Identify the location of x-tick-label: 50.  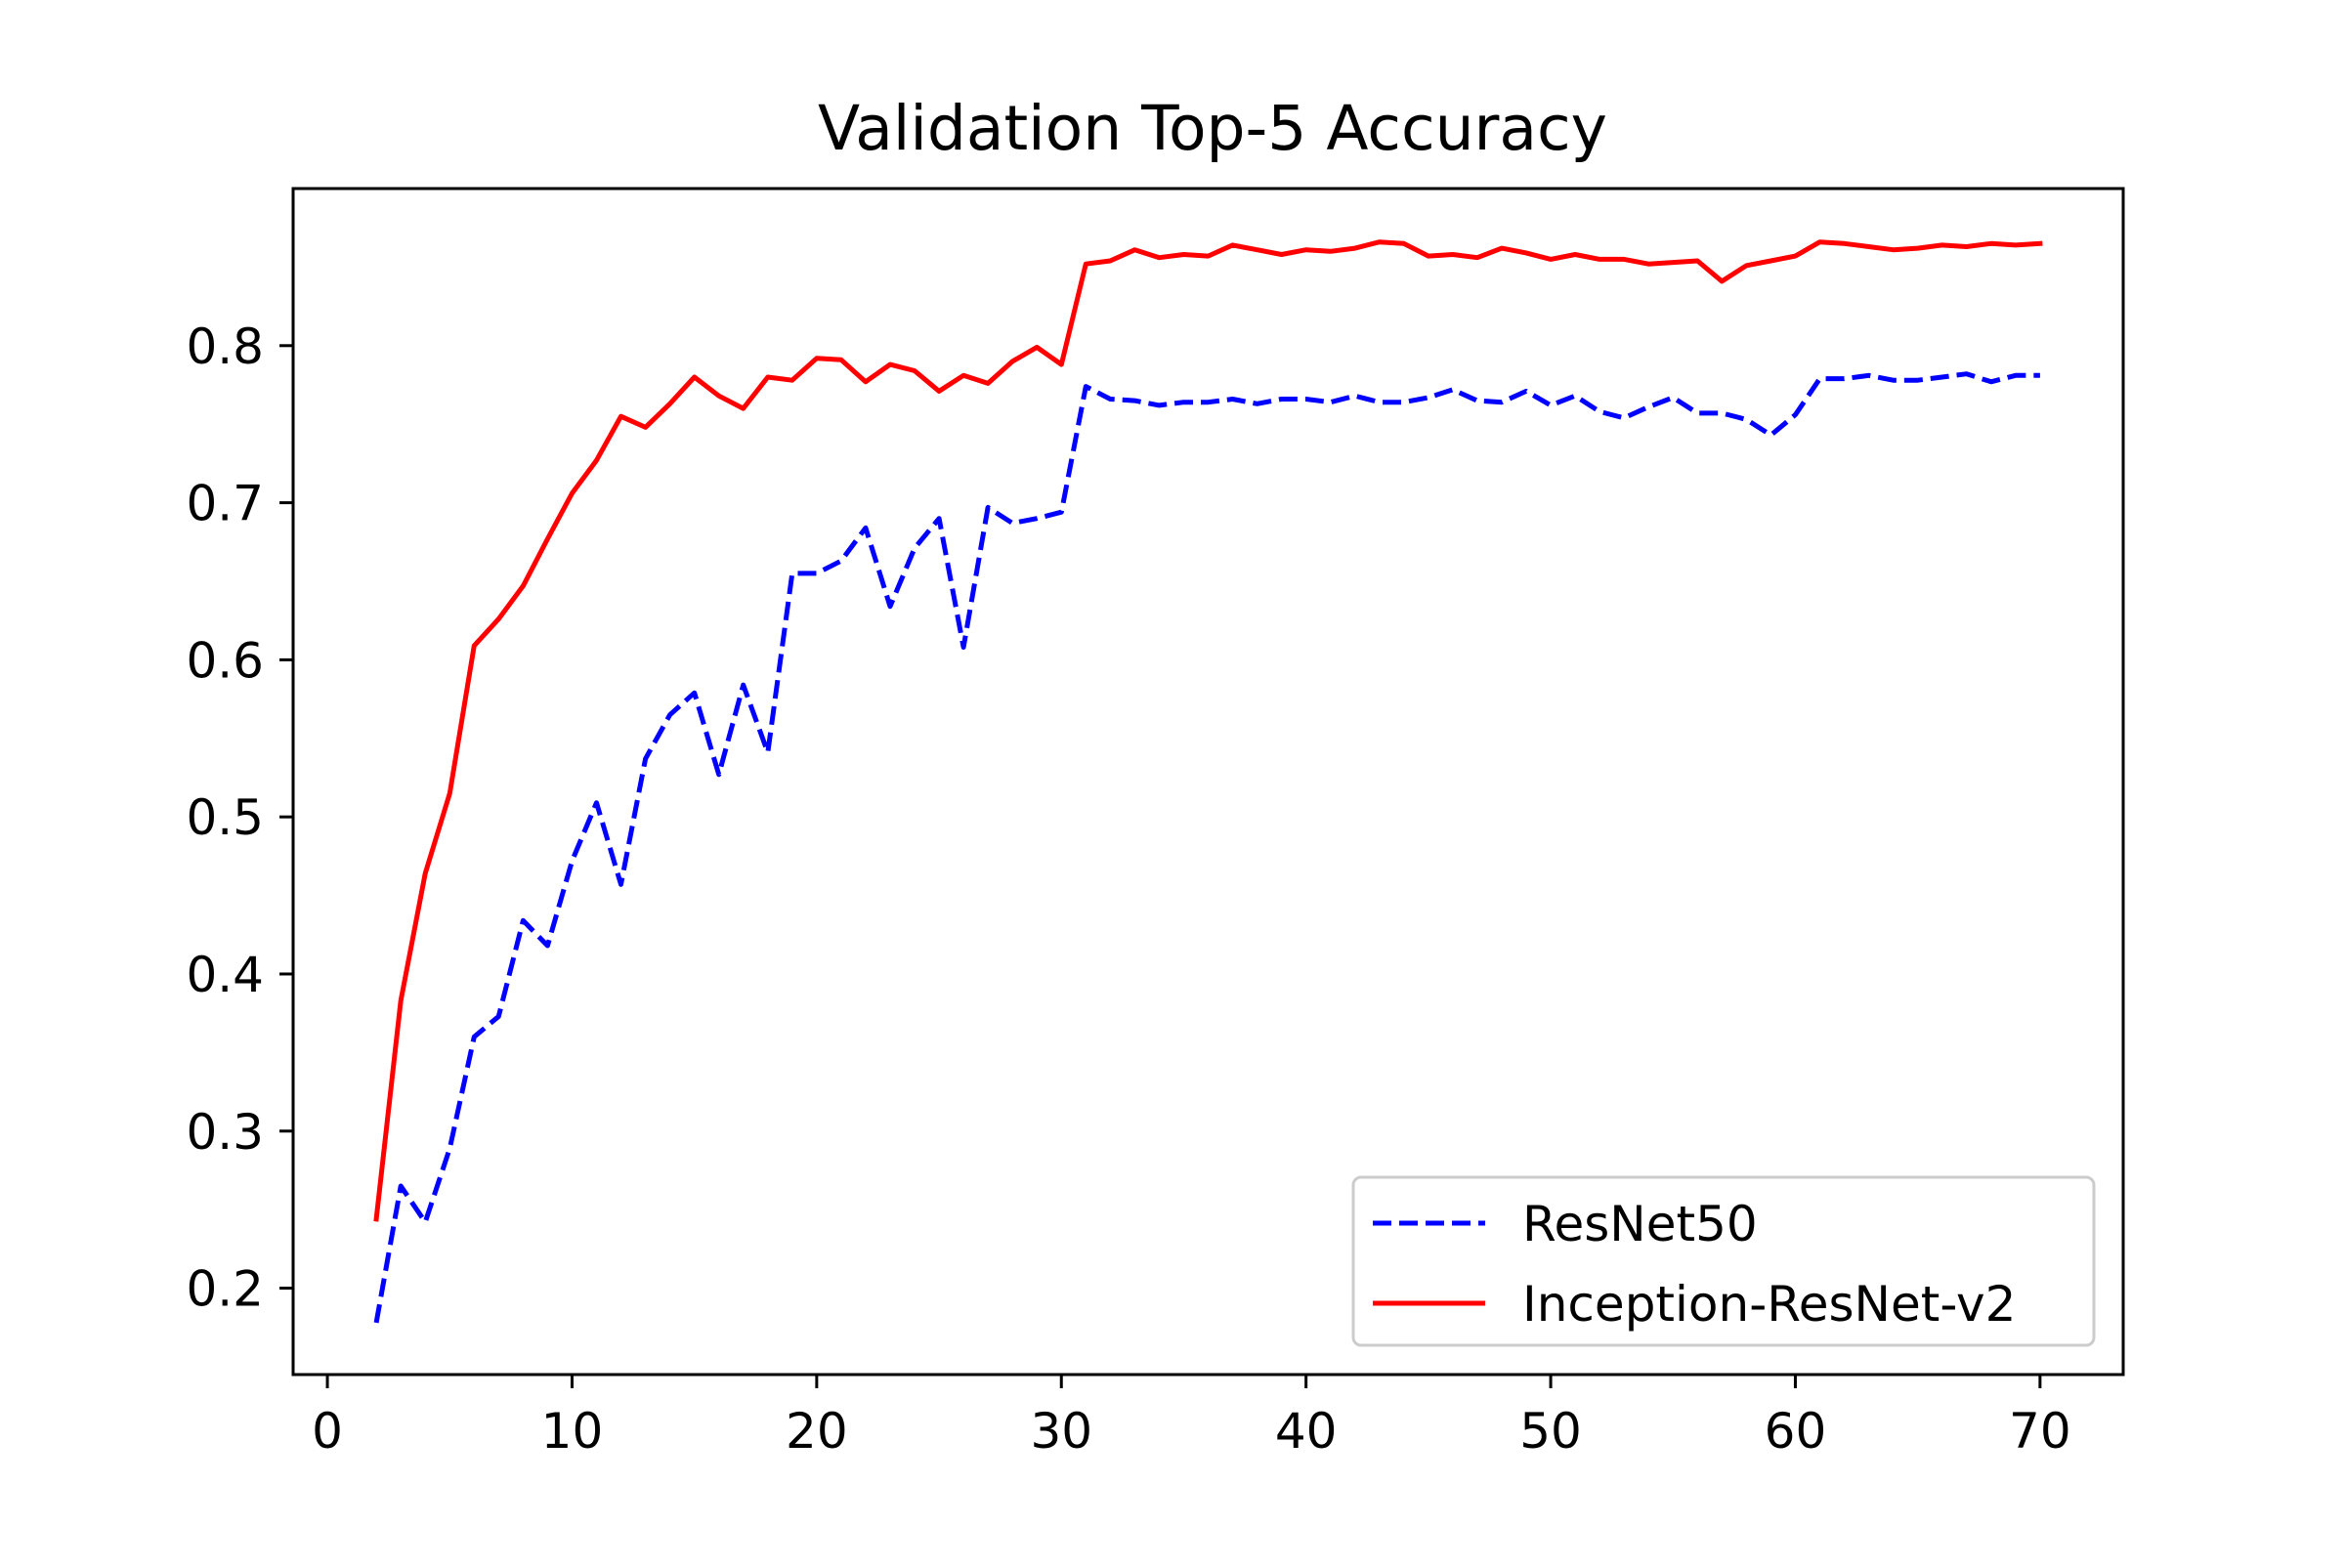
(1550, 1431).